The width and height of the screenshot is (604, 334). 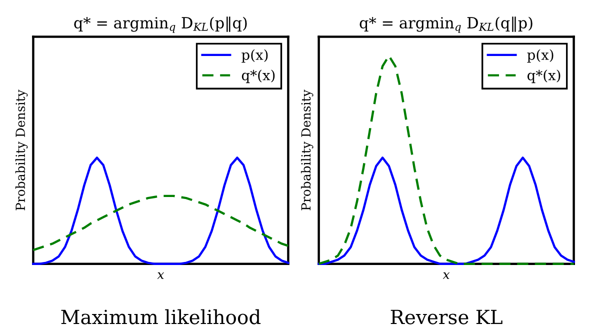 What do you see at coordinates (446, 317) in the screenshot?
I see `text: Reverse KL` at bounding box center [446, 317].